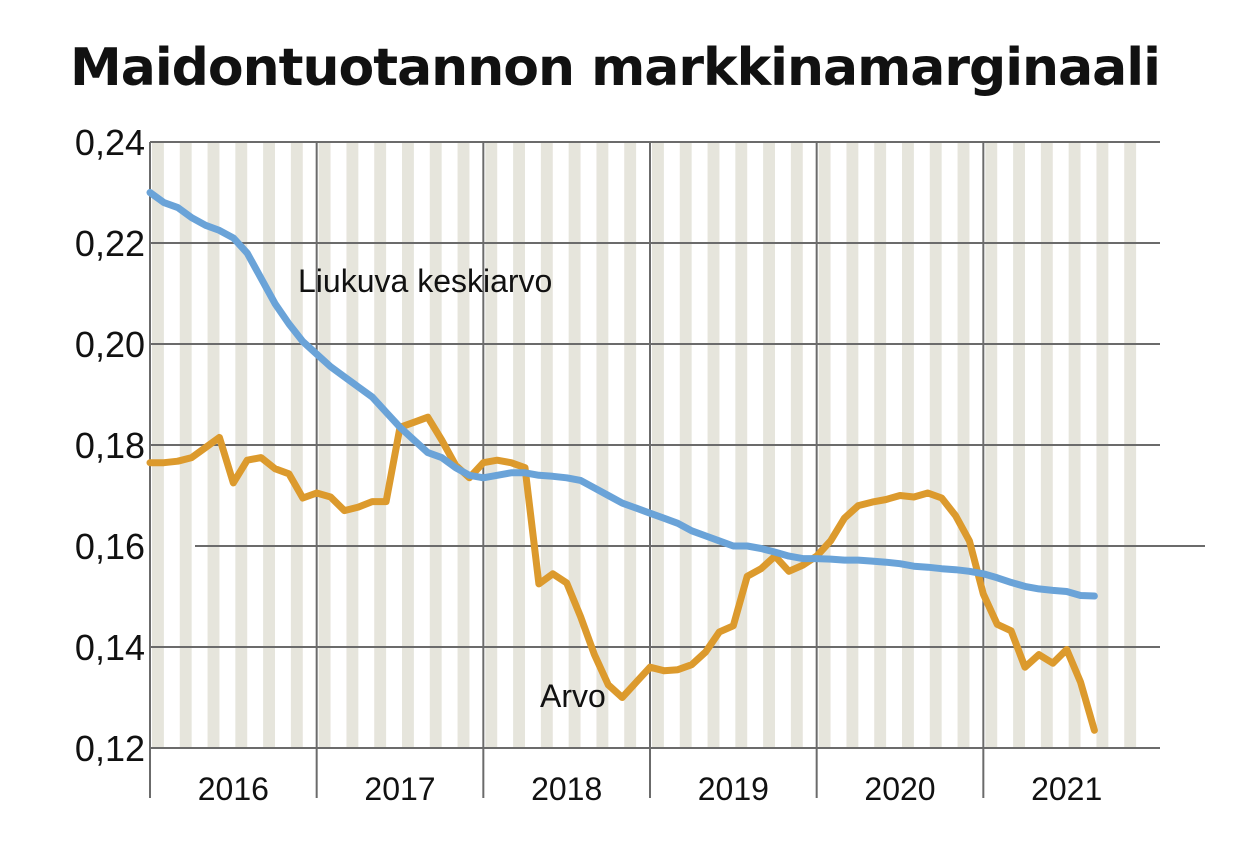 The width and height of the screenshot is (1240, 854). What do you see at coordinates (425, 281) in the screenshot?
I see `series-label-liukuva-keskiarvo: Liukuva keskiarvo` at bounding box center [425, 281].